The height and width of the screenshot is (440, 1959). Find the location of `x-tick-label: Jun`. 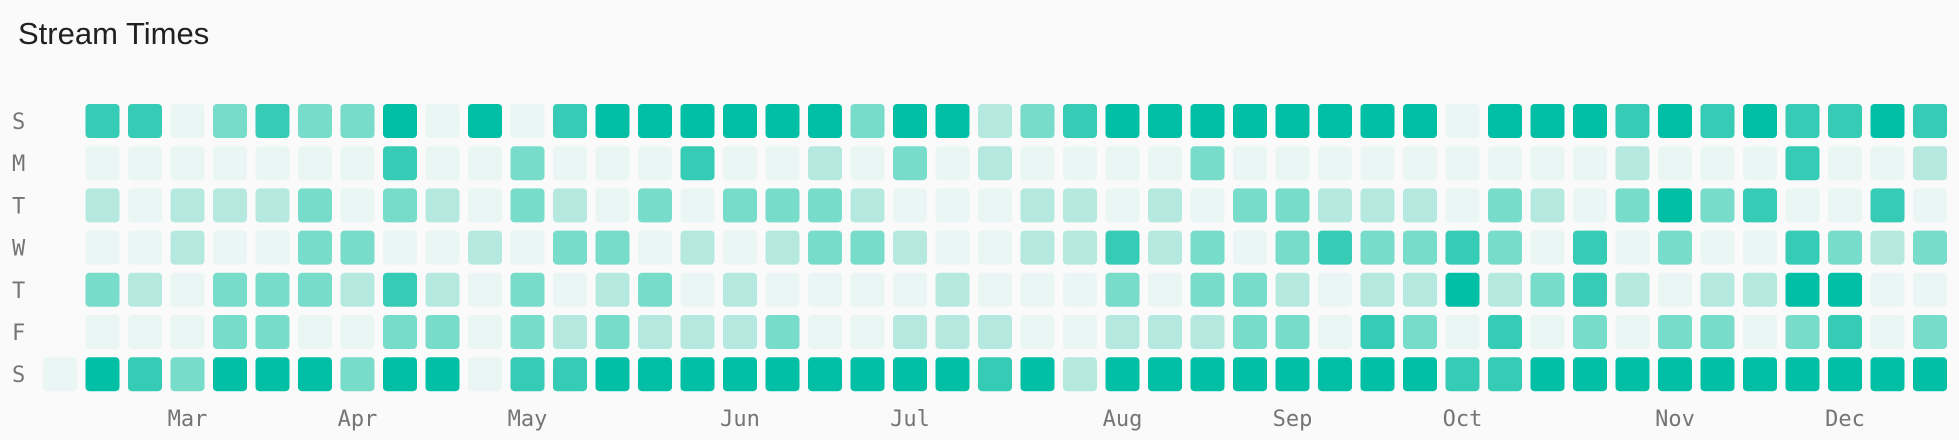

x-tick-label: Jun is located at coordinates (740, 419).